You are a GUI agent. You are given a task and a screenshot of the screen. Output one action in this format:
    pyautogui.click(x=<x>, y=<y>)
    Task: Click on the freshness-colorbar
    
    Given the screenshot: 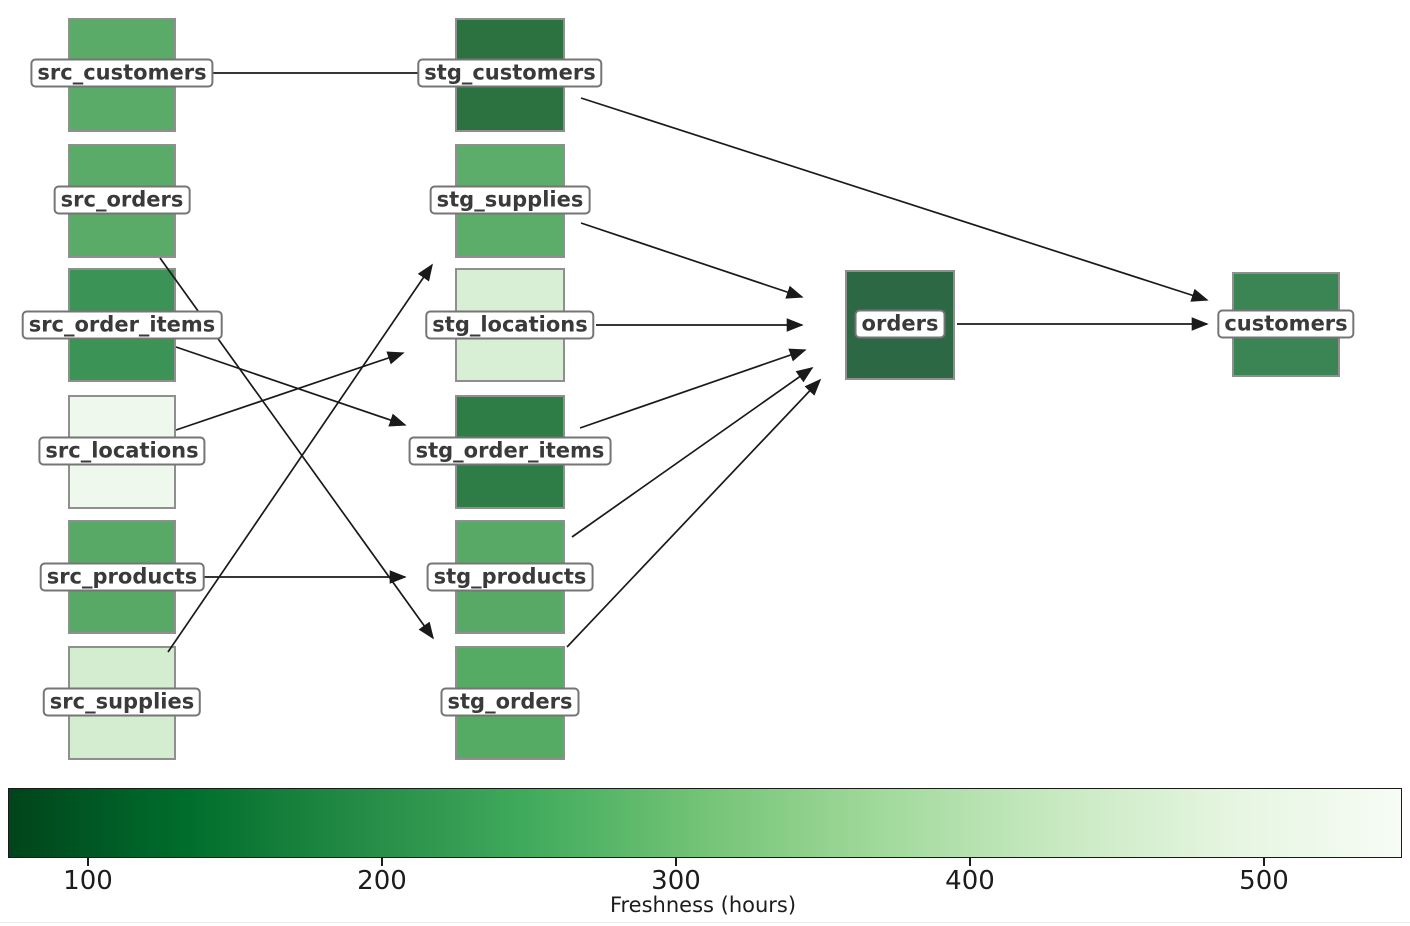 What is the action you would take?
    pyautogui.click(x=705, y=823)
    